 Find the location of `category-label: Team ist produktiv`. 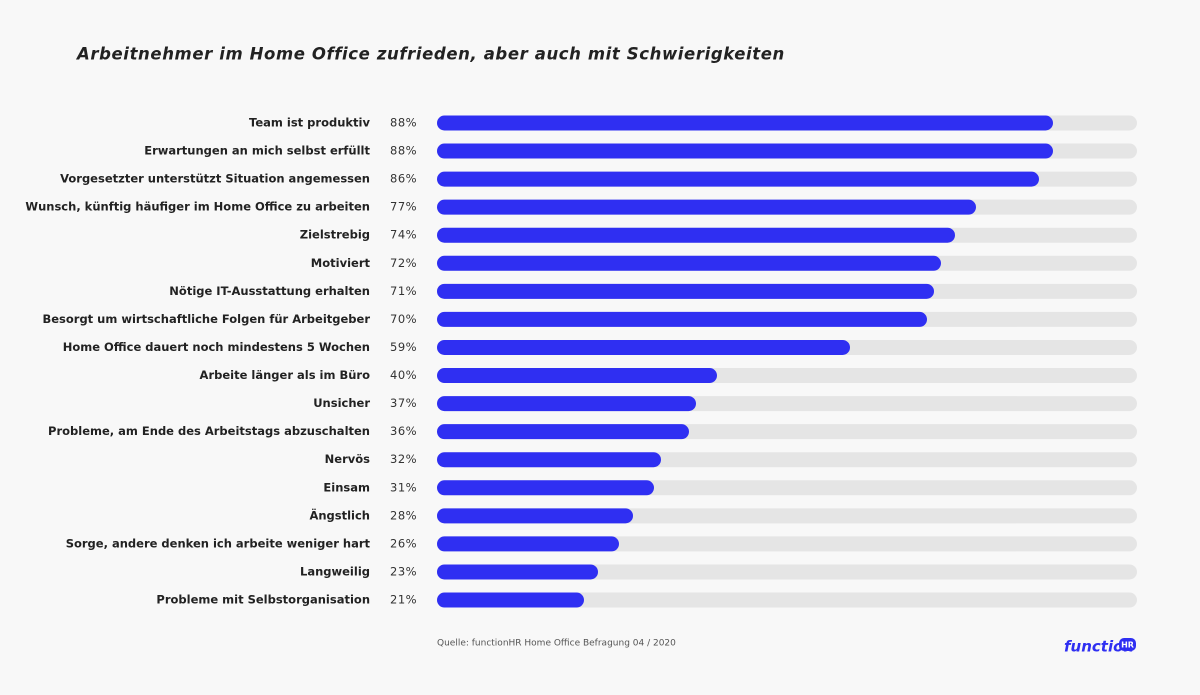

category-label: Team ist produktiv is located at coordinates (309, 123).